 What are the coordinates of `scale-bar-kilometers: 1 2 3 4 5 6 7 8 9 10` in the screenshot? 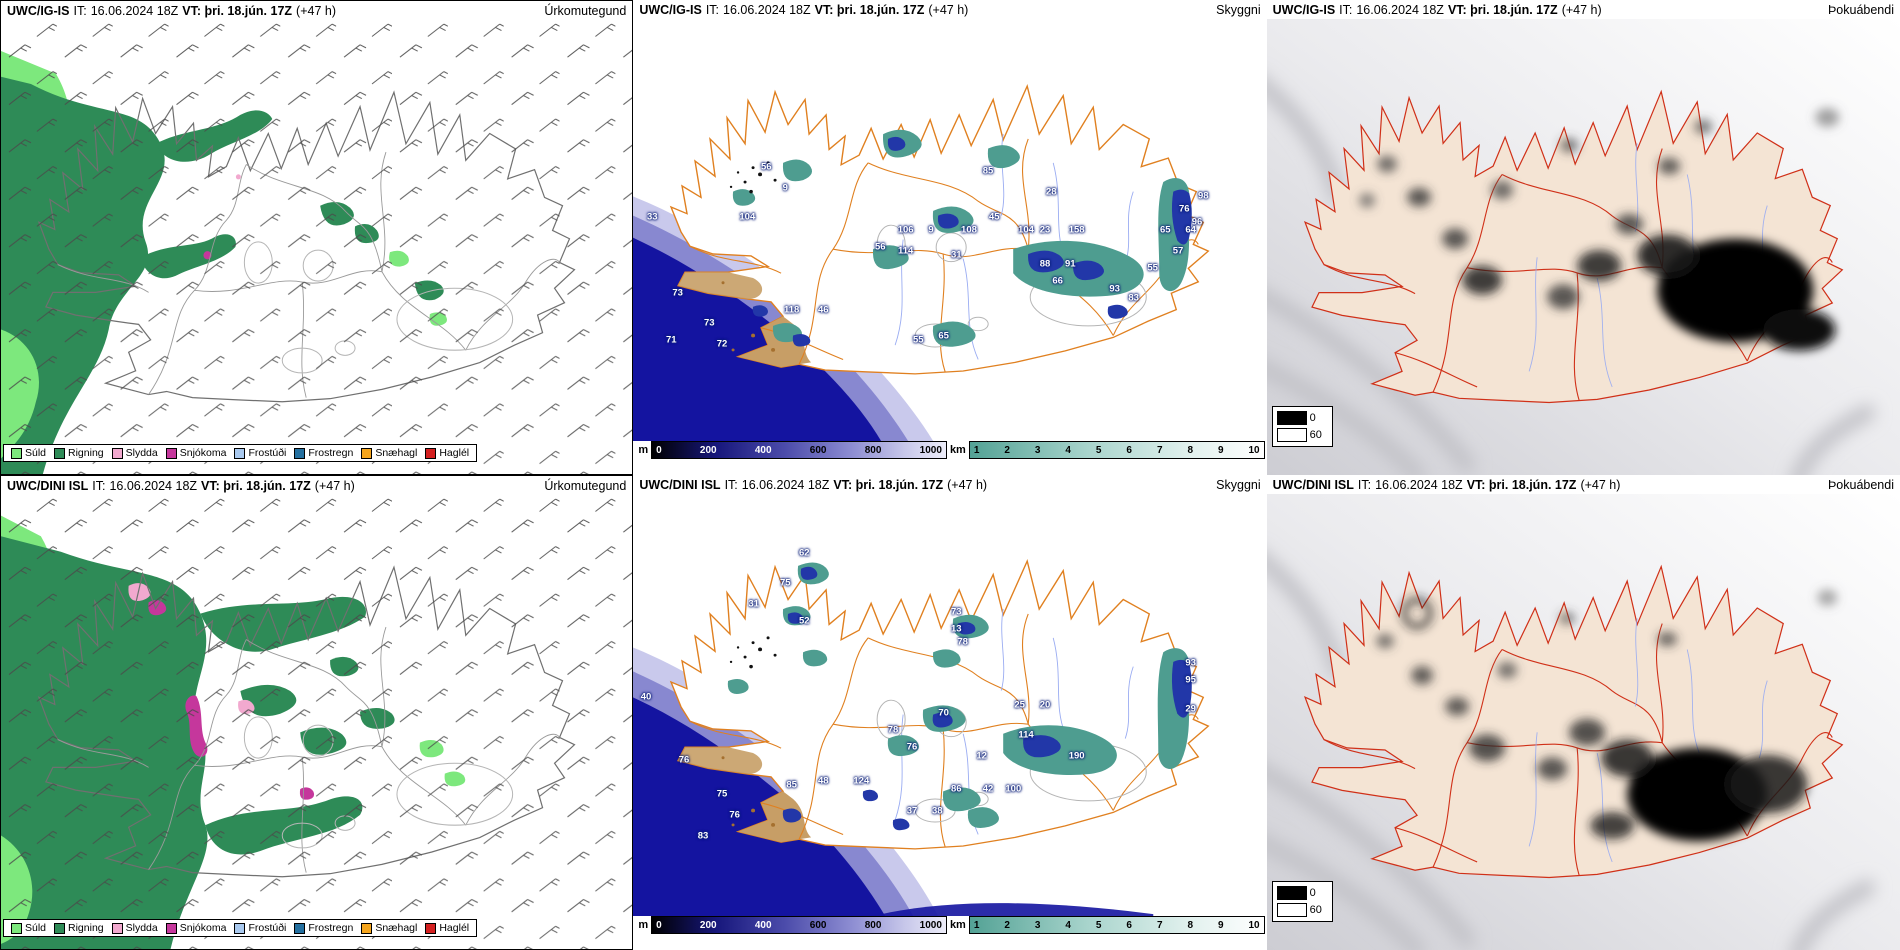 It's located at (1116, 925).